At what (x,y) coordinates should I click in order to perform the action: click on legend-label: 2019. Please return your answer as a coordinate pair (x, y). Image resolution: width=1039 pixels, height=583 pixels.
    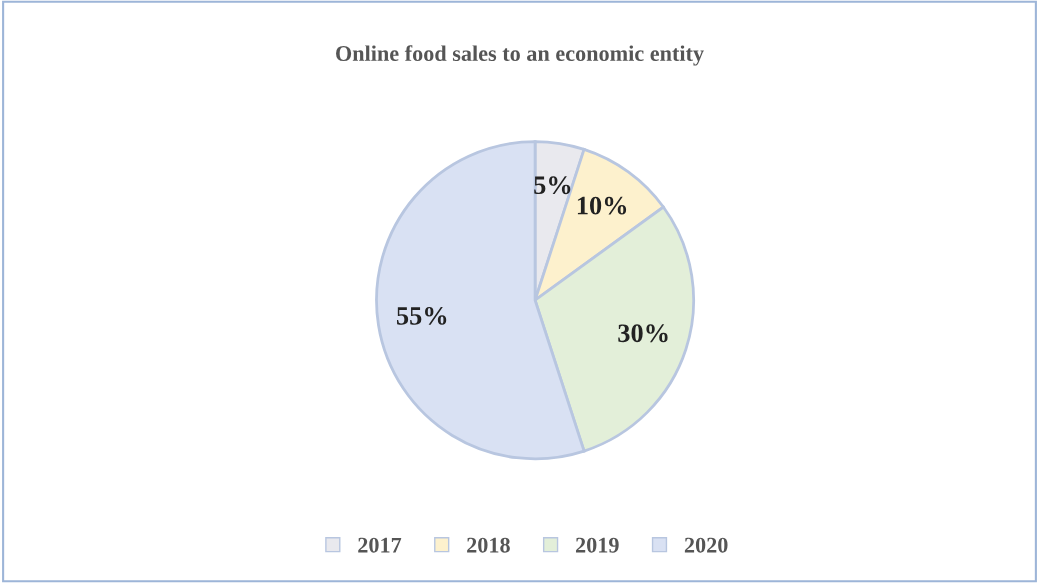
    Looking at the image, I should click on (597, 545).